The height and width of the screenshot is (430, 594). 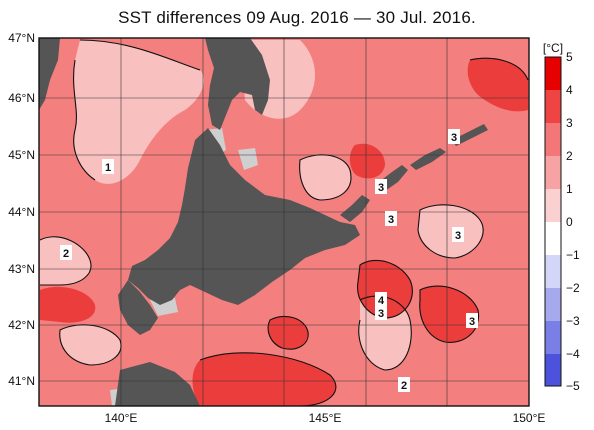 I want to click on urup-island, so click(x=428, y=159).